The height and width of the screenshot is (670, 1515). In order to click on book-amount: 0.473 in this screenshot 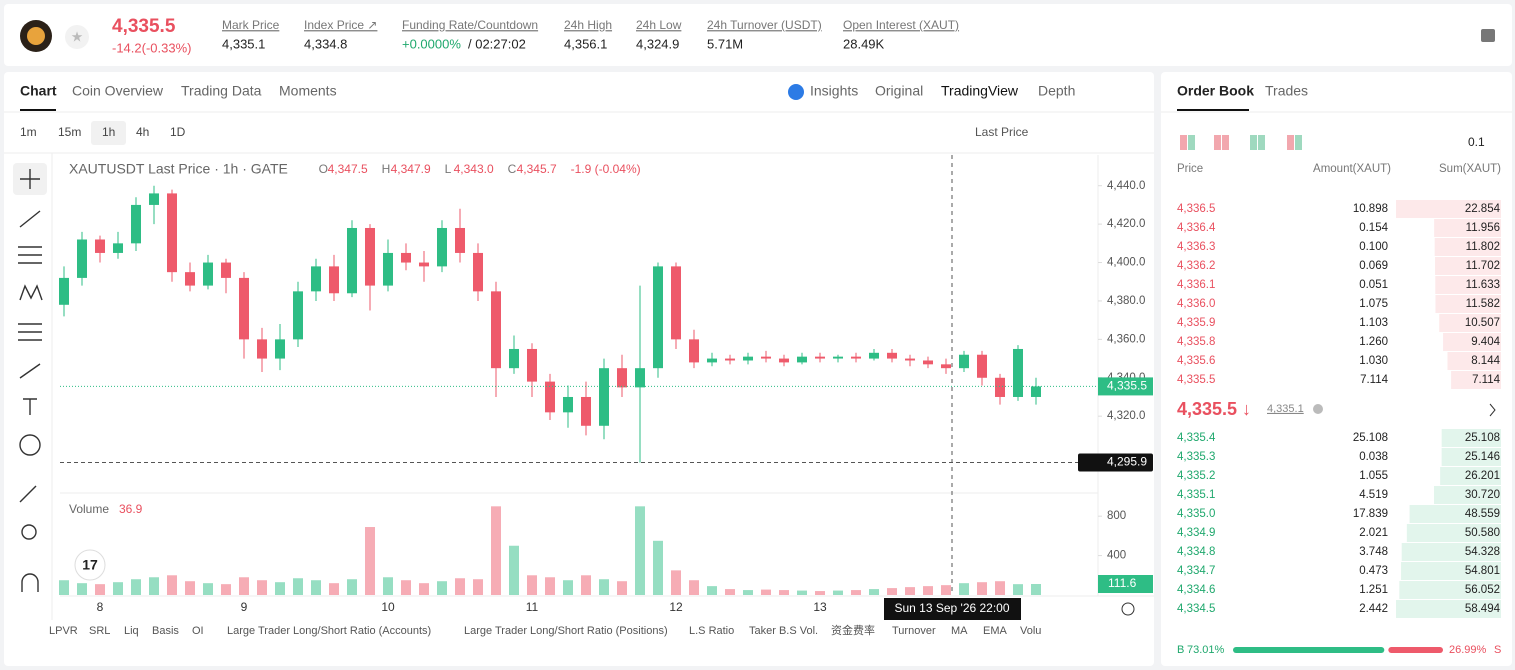, I will do `click(1373, 571)`.